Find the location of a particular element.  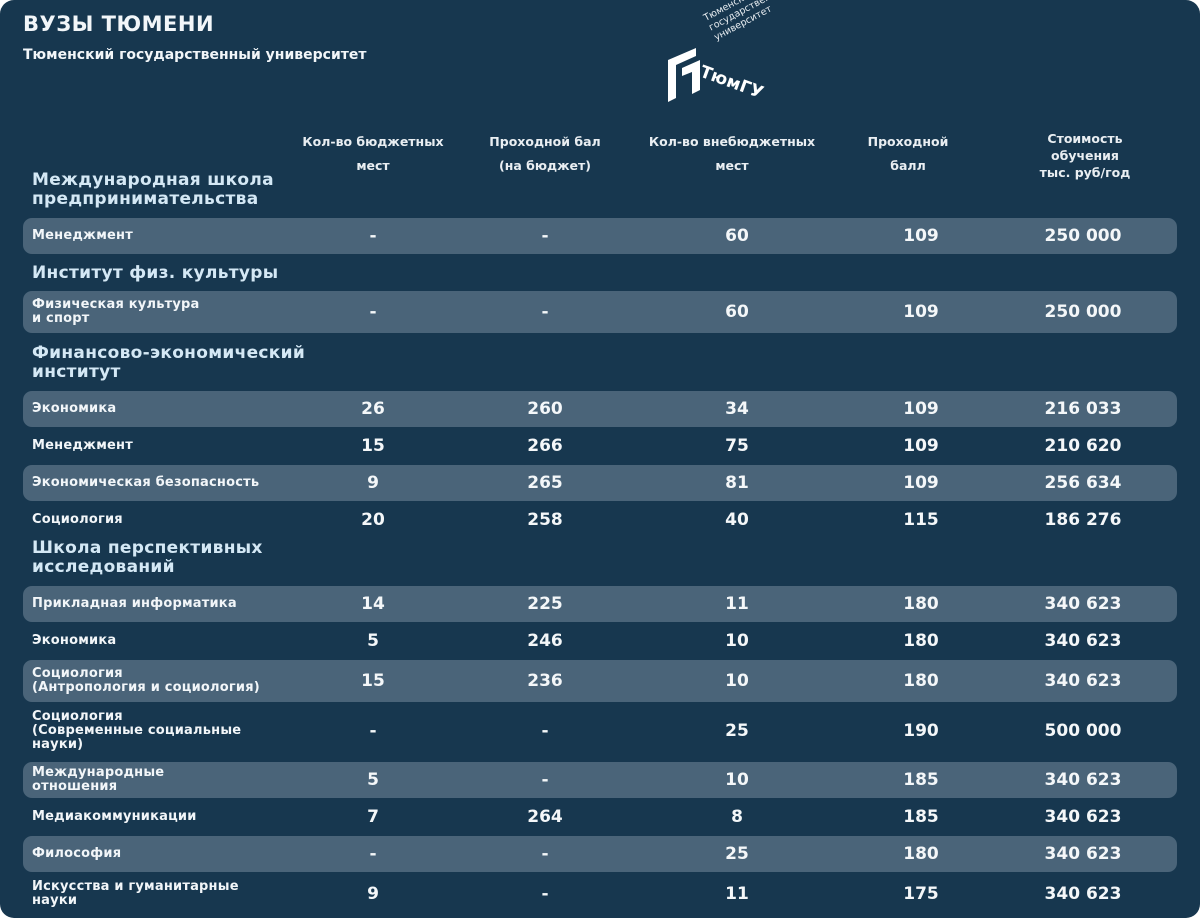

header-line: Кол-во внебюджетных is located at coordinates (732, 141).